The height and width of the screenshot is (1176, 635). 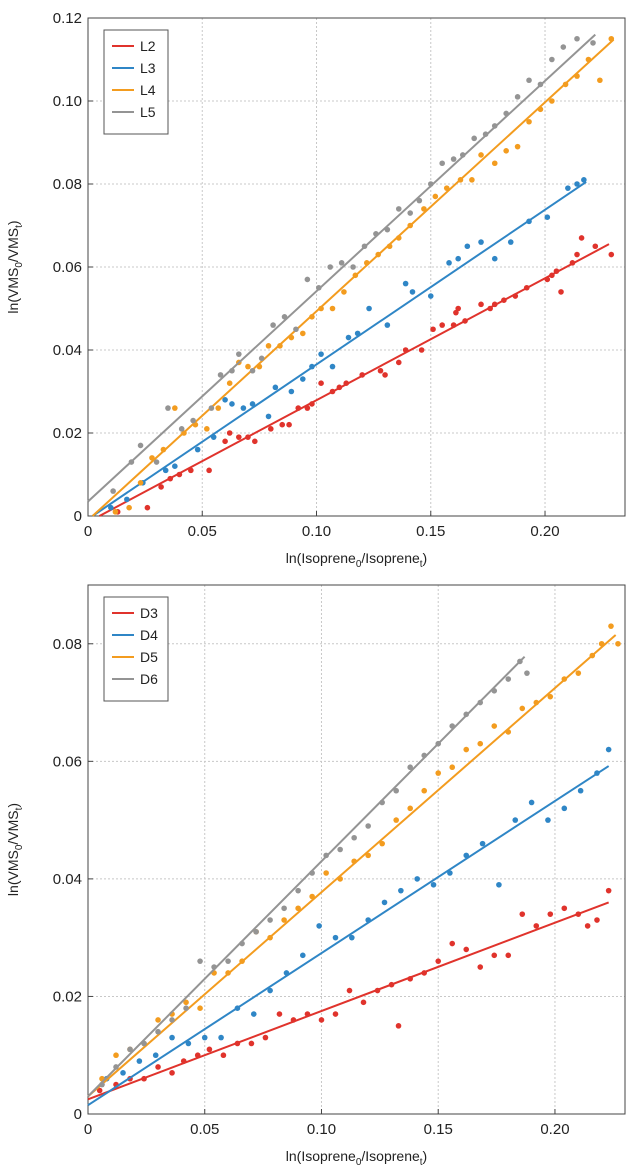 What do you see at coordinates (19, 265) in the screenshot?
I see `ylabel-part: 0` at bounding box center [19, 265].